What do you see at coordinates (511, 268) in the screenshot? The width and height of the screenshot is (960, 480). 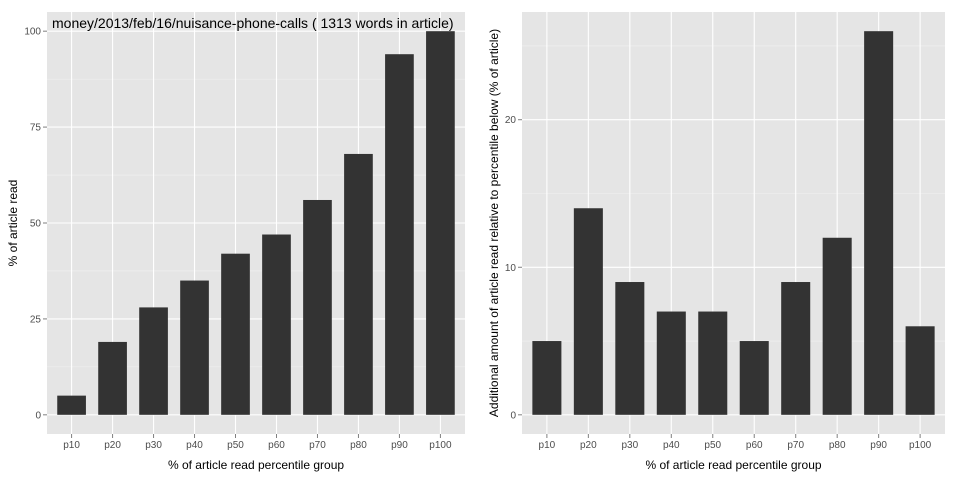 I see `y-tick-label: 10` at bounding box center [511, 268].